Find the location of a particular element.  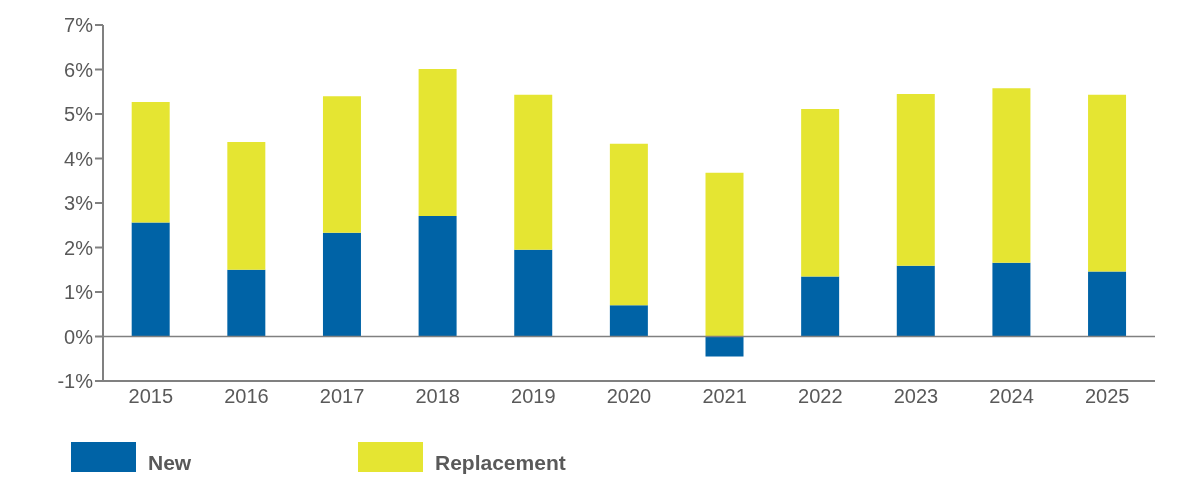

y-tick-label: 2% is located at coordinates (79, 247).